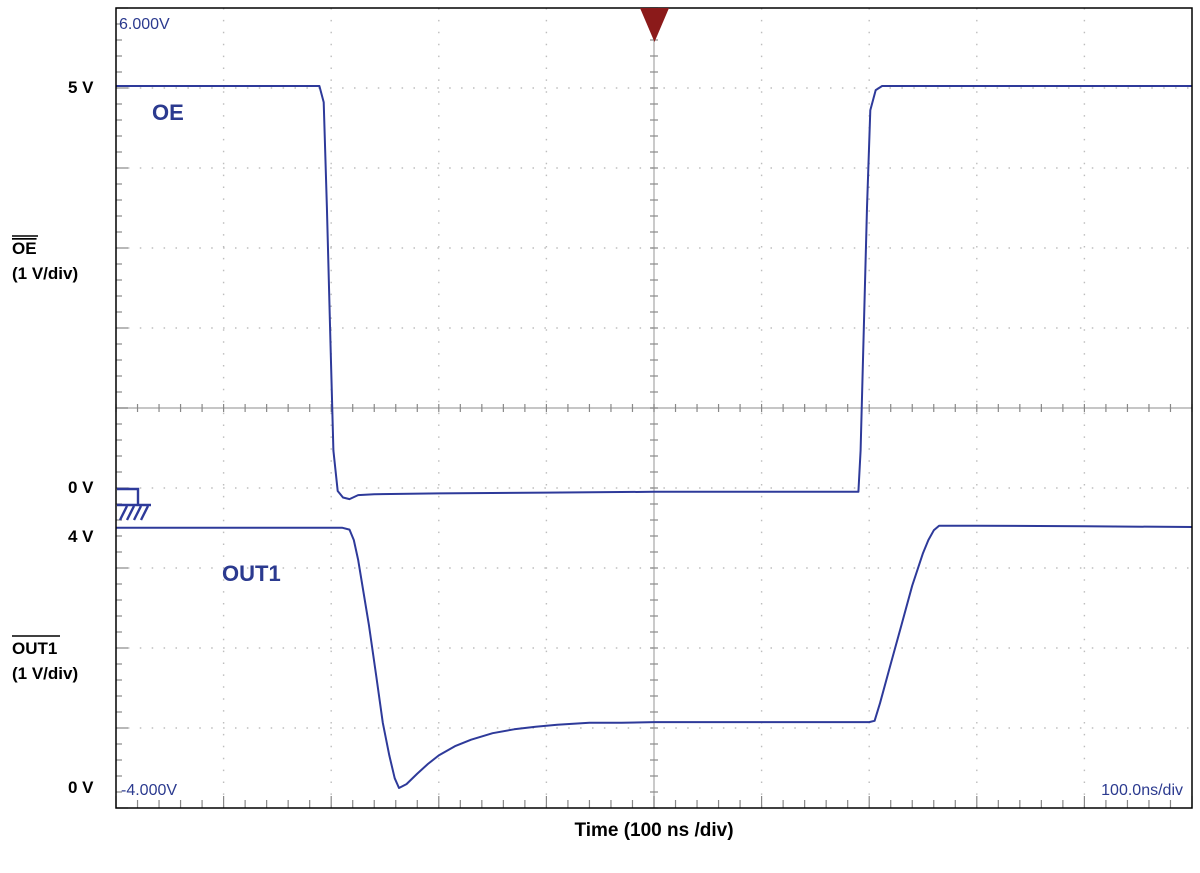 This screenshot has width=1200, height=873. Describe the element at coordinates (81, 536) in the screenshot. I see `out1-4v-label: 4 V` at that location.